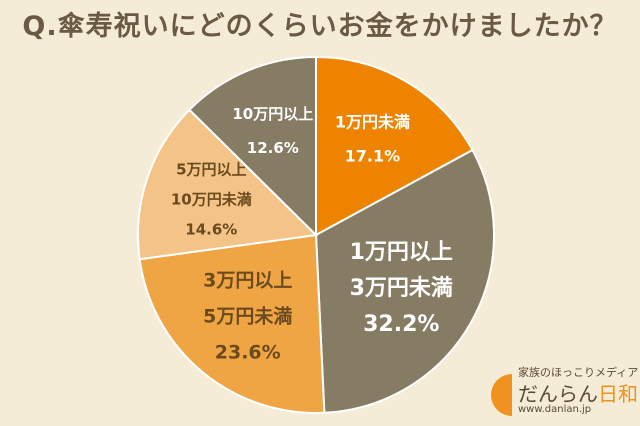 This screenshot has width=640, height=426. Describe the element at coordinates (401, 252) in the screenshot. I see `slice-2-category-label: 1万円以上` at that location.